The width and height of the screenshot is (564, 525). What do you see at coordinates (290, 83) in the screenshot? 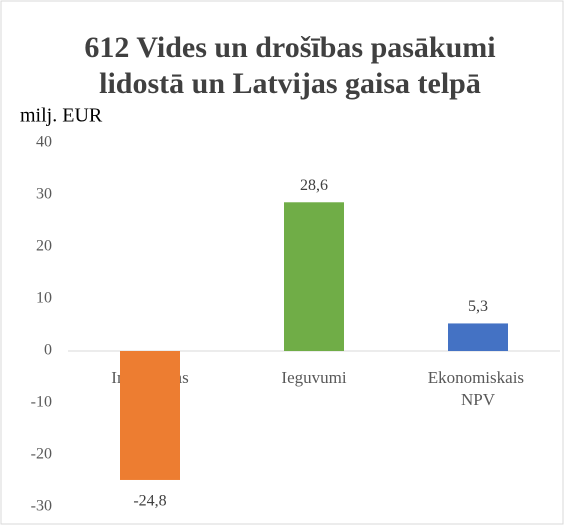
I see `chart-title: lidostā un Latvijas gaisa telpā` at bounding box center [290, 83].